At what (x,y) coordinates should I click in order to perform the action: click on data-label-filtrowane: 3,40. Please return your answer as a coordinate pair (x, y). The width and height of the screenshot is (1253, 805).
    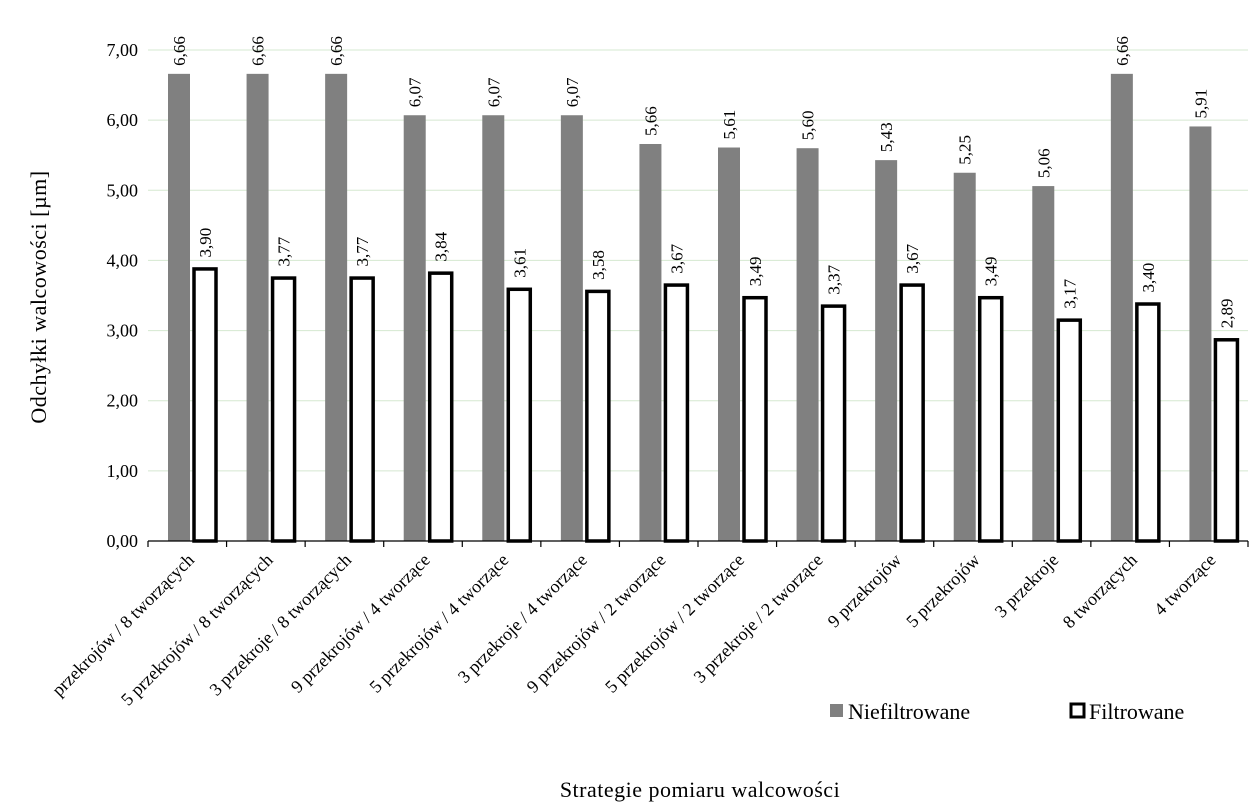
    Looking at the image, I should click on (1148, 278).